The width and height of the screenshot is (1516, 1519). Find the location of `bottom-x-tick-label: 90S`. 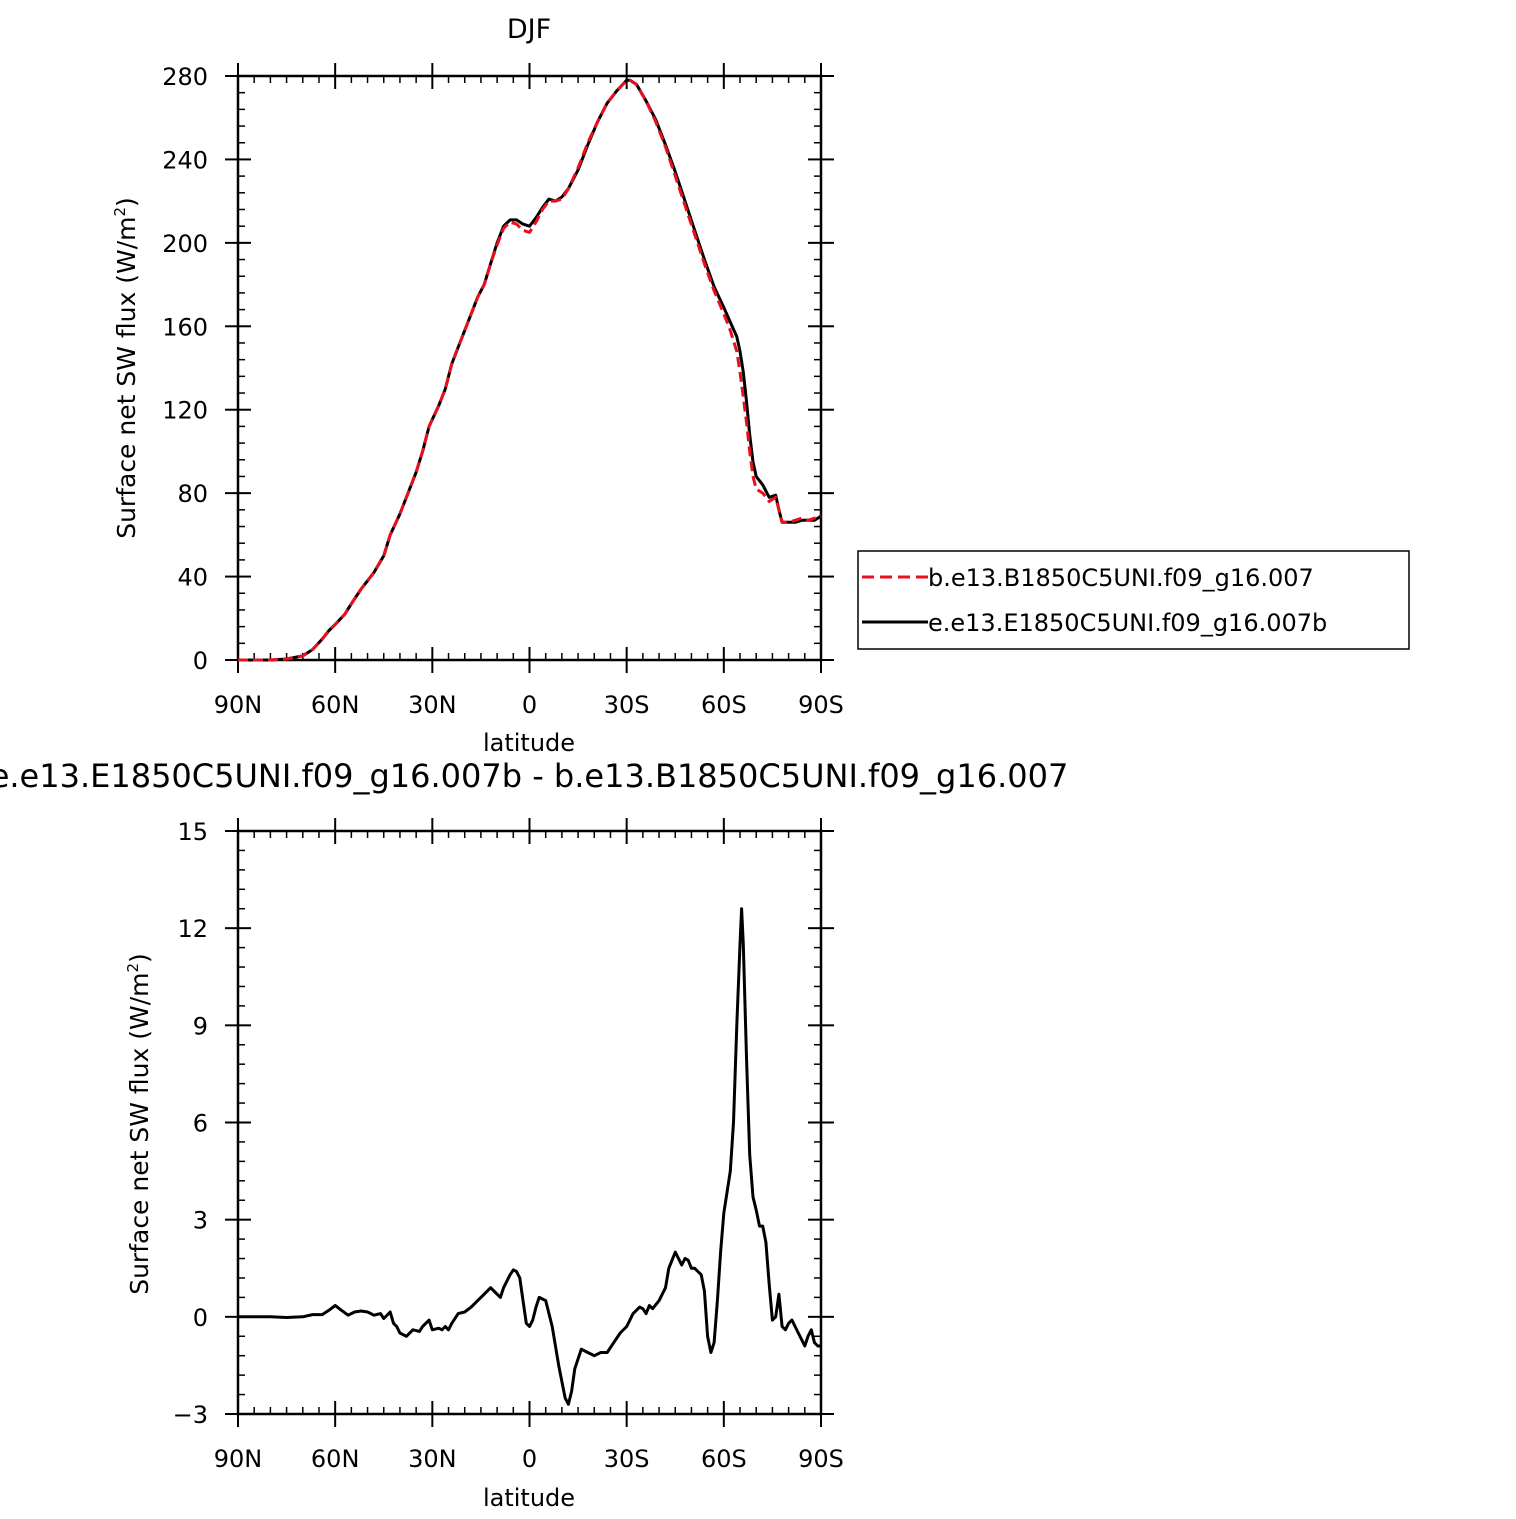

bottom-x-tick-label: 90S is located at coordinates (821, 1459).